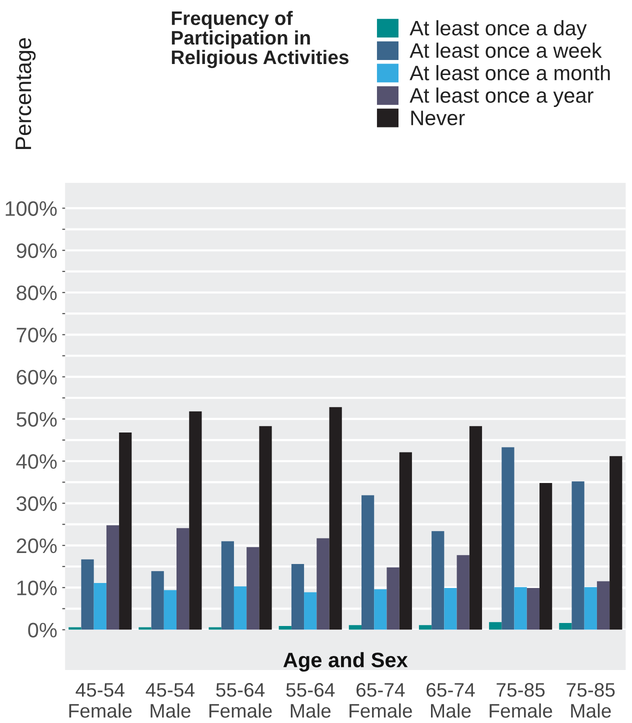 Image resolution: width=632 pixels, height=723 pixels. What do you see at coordinates (36, 335) in the screenshot?
I see `y-tick-label: 70%` at bounding box center [36, 335].